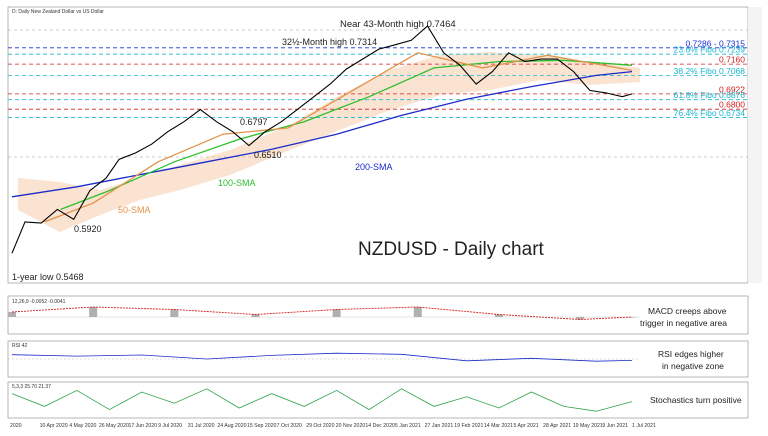  I want to click on stochastics-line, so click(322, 400).